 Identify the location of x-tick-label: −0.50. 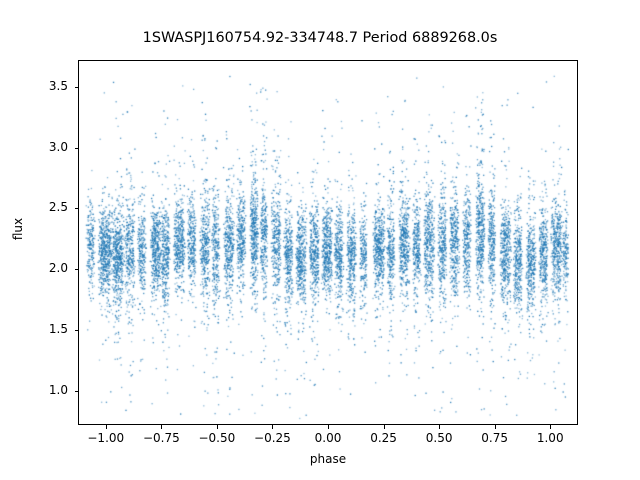
(217, 438).